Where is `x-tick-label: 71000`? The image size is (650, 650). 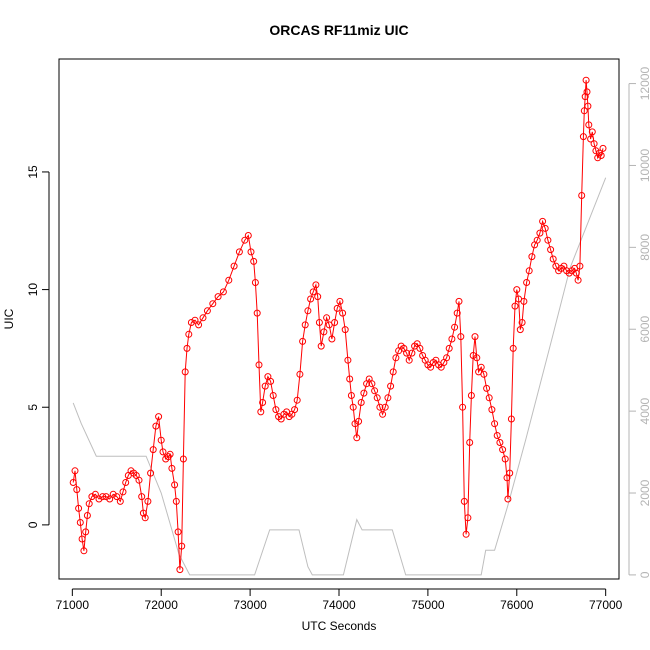
x-tick-label: 71000 is located at coordinates (73, 605).